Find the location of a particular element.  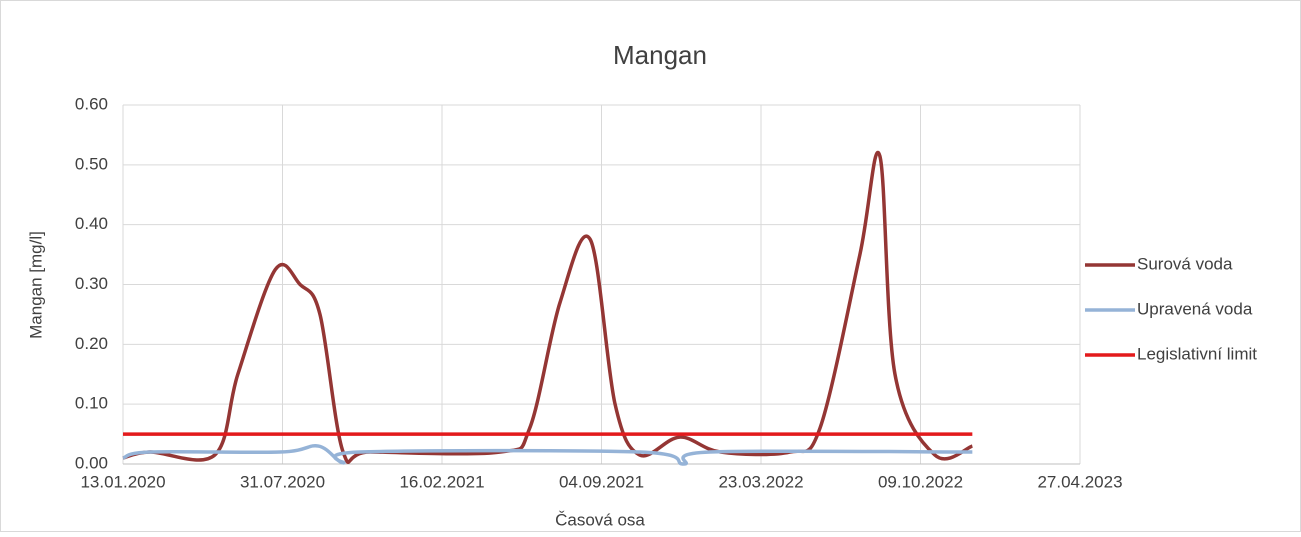

legend-label: Surová voda is located at coordinates (1185, 263).